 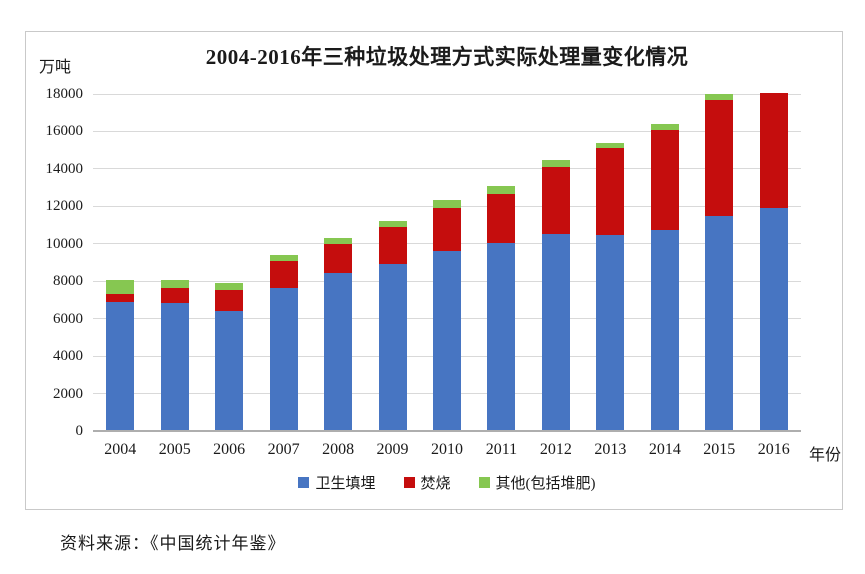 What do you see at coordinates (435, 484) in the screenshot?
I see `legend-label: 焚烧` at bounding box center [435, 484].